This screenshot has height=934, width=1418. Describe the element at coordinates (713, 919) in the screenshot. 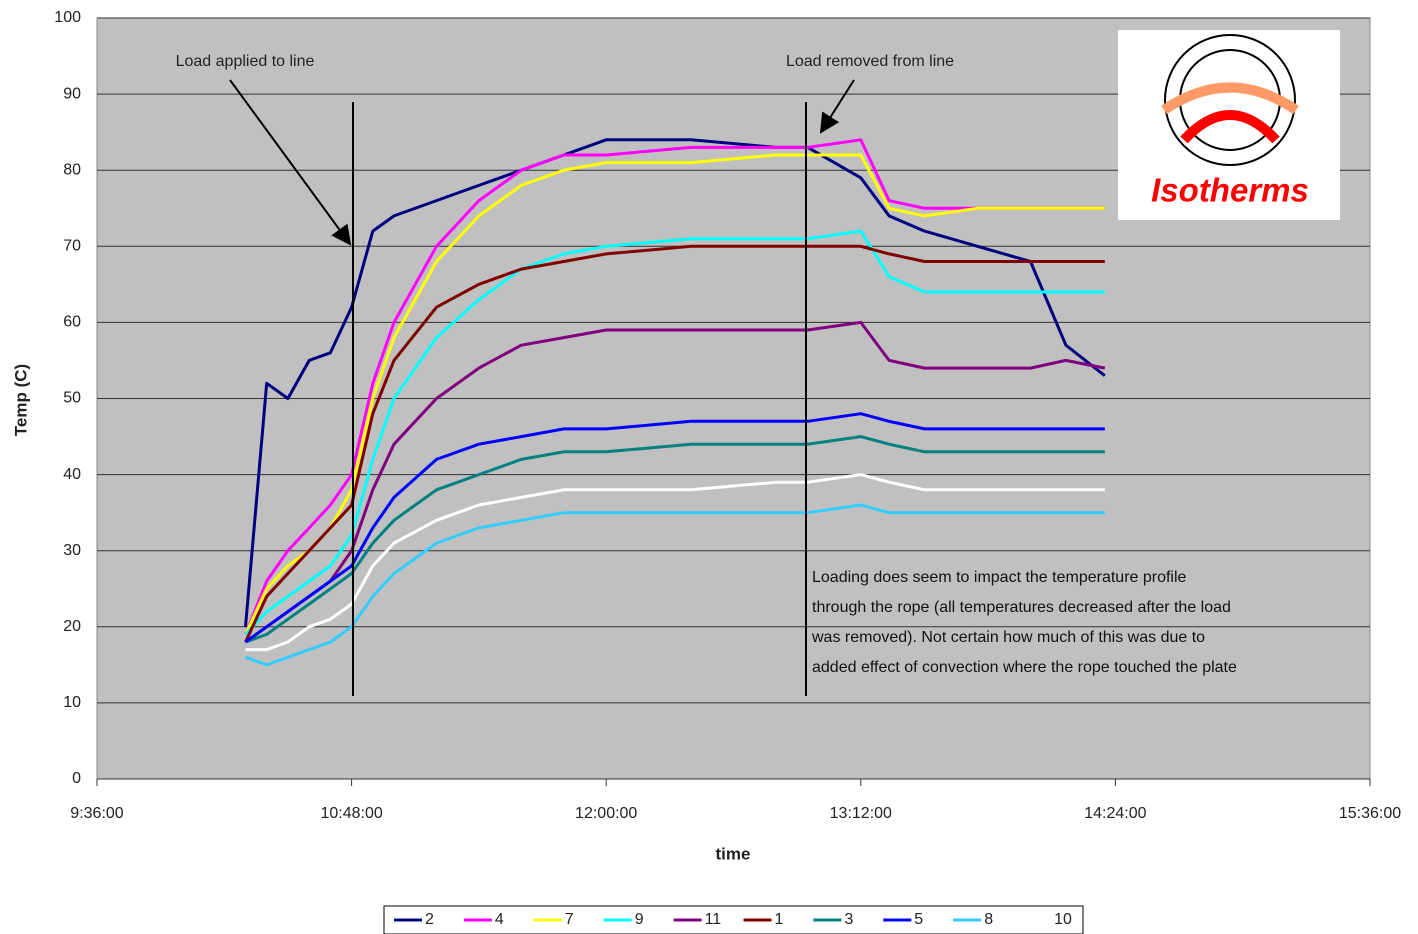

I see `legend-label: 11` at that location.